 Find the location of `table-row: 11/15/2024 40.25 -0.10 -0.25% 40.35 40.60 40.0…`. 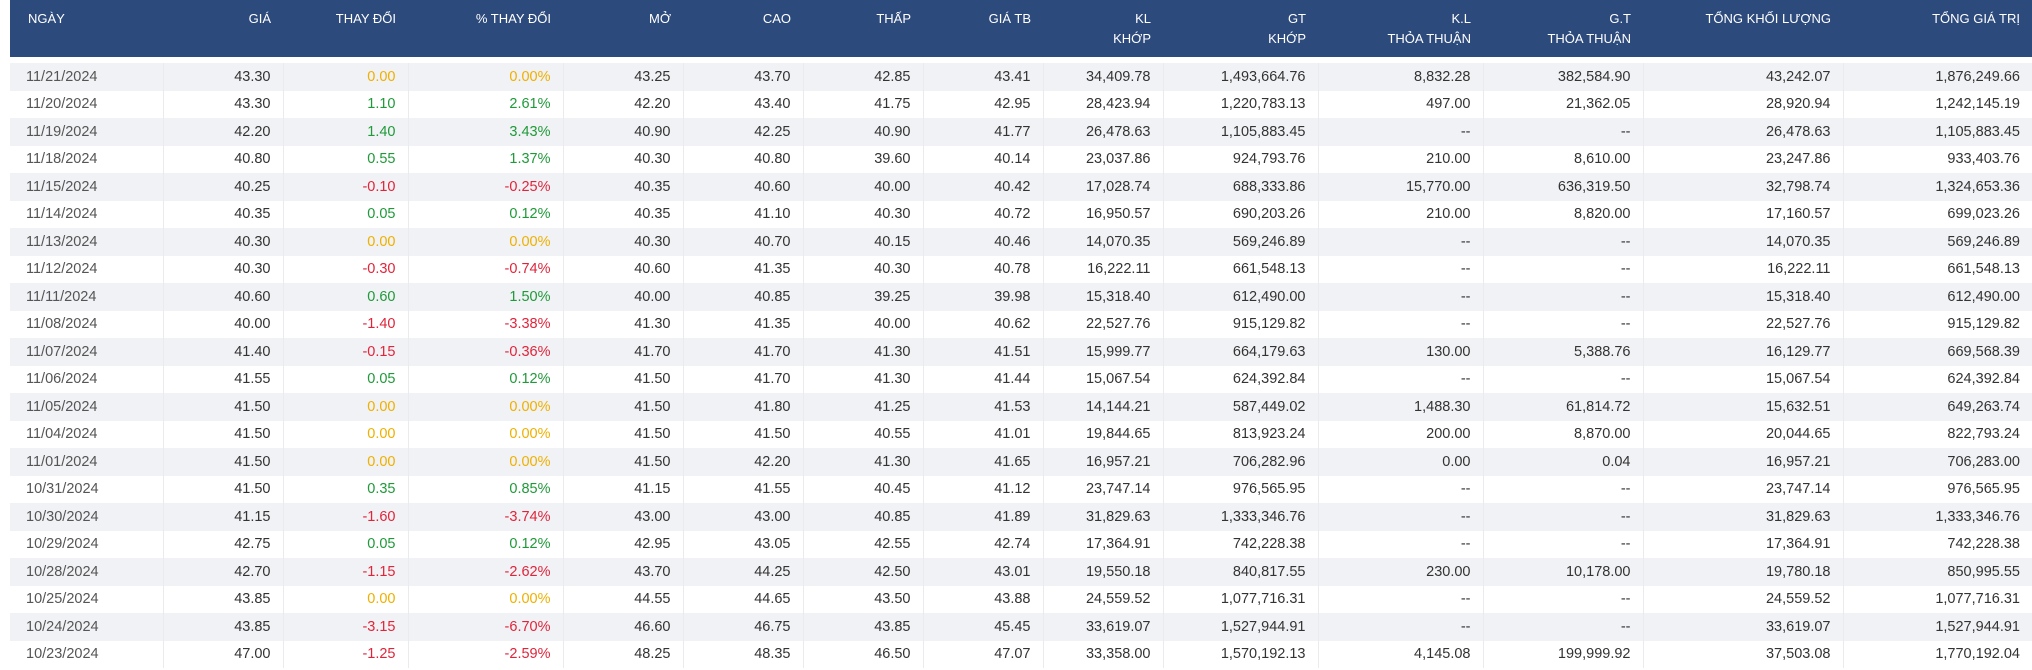

table-row: 11/15/2024 40.25 -0.10 -0.25% 40.35 40.60 40.0… is located at coordinates (1021, 187).